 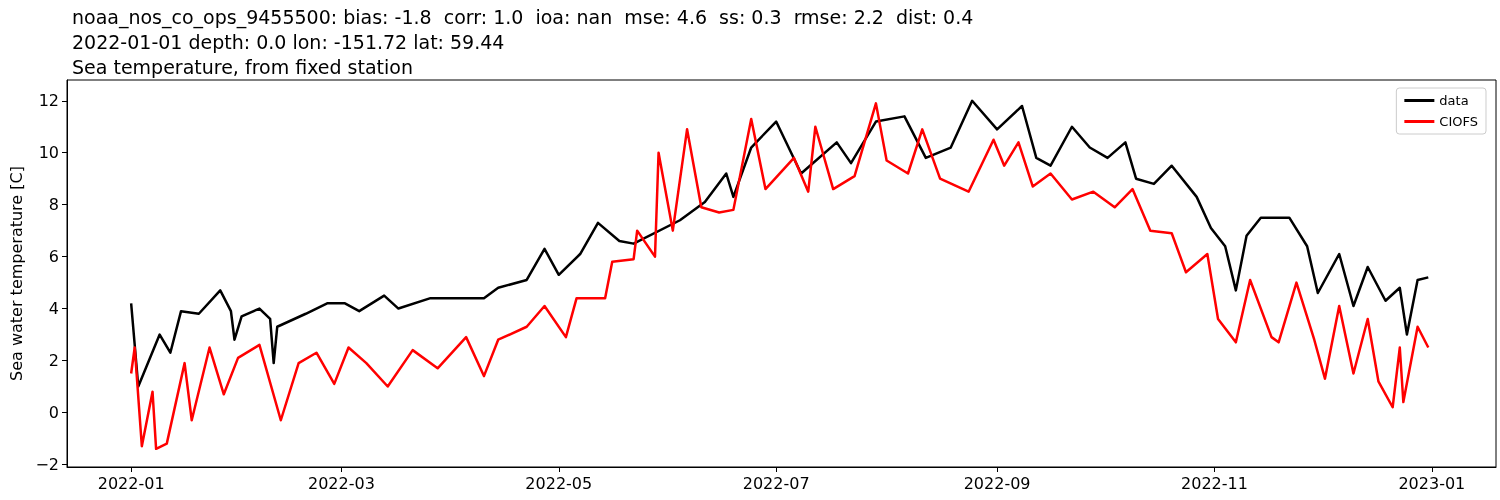 What do you see at coordinates (776, 483) in the screenshot?
I see `x-tick-label: 2022-07` at bounding box center [776, 483].